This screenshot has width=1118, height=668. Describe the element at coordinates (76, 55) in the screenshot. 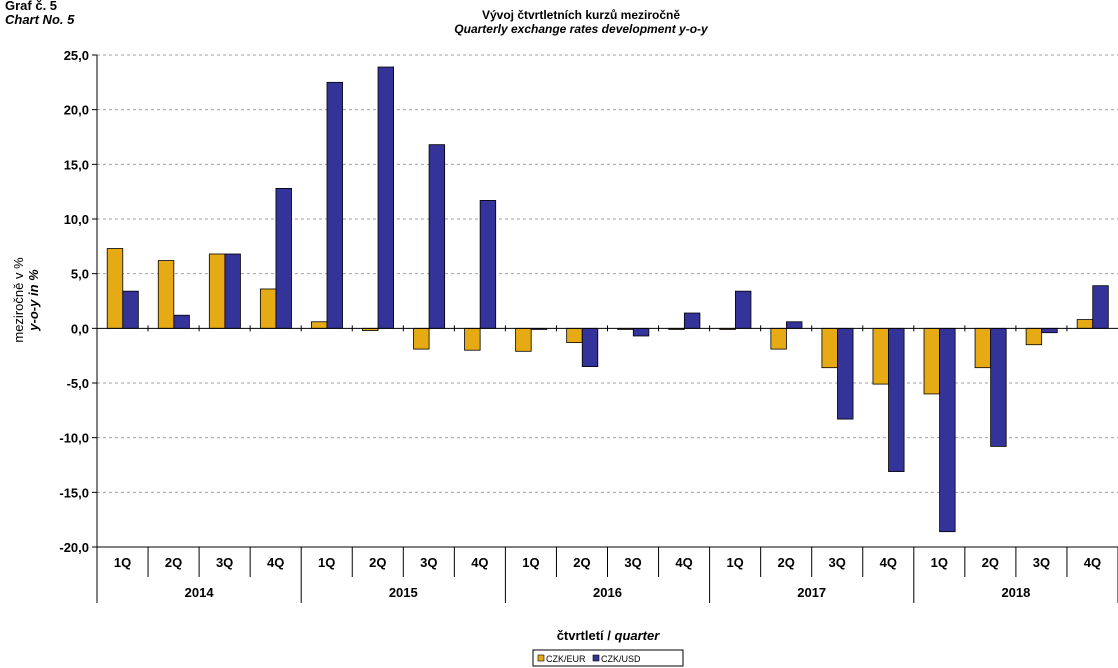

I see `y-tick-label: 25,0` at that location.